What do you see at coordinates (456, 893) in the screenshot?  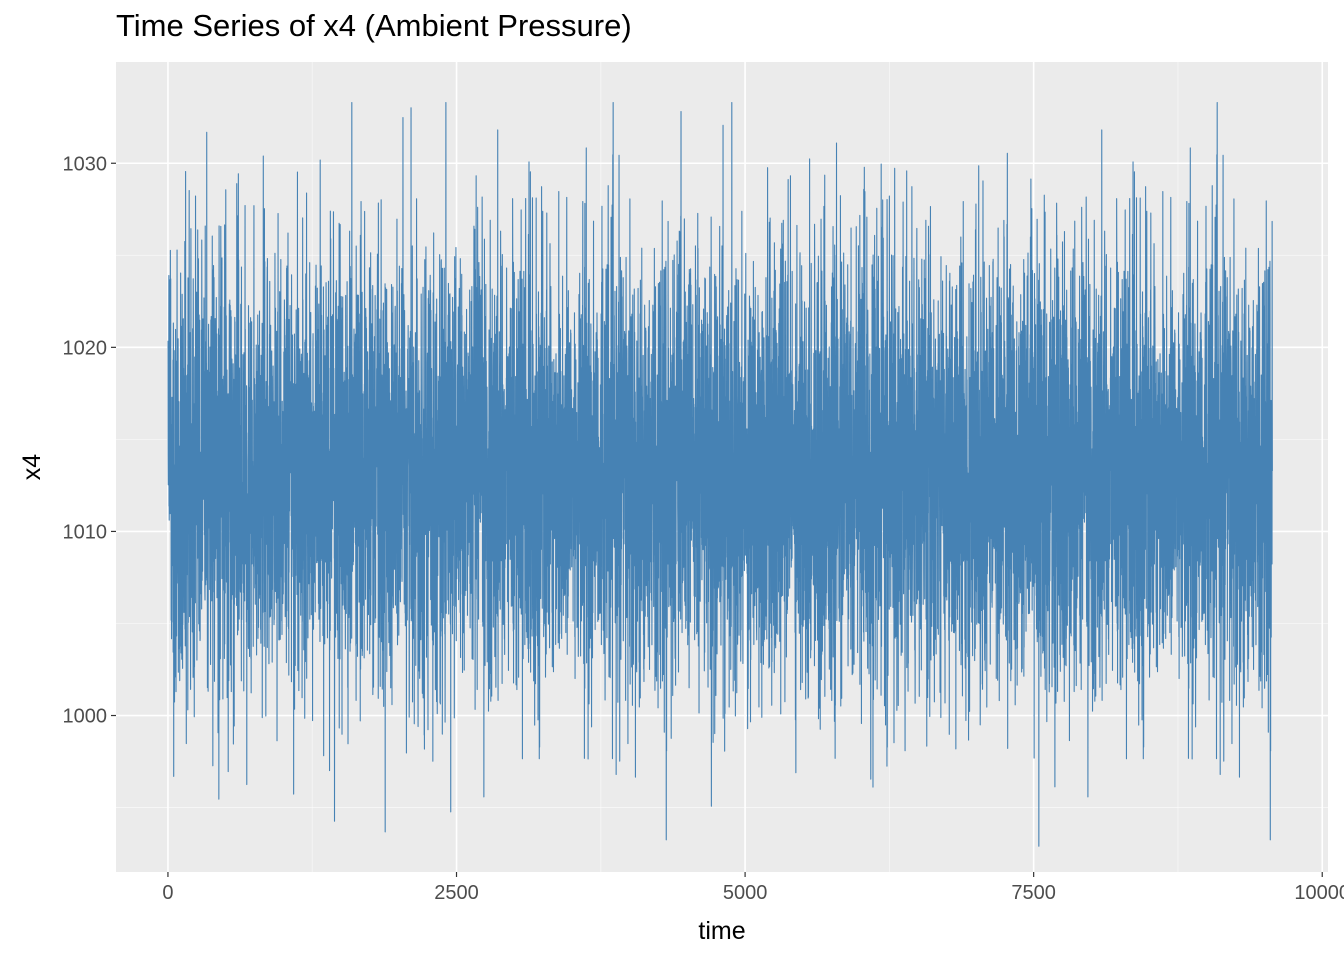 I see `x-tick-label: 2500` at bounding box center [456, 893].